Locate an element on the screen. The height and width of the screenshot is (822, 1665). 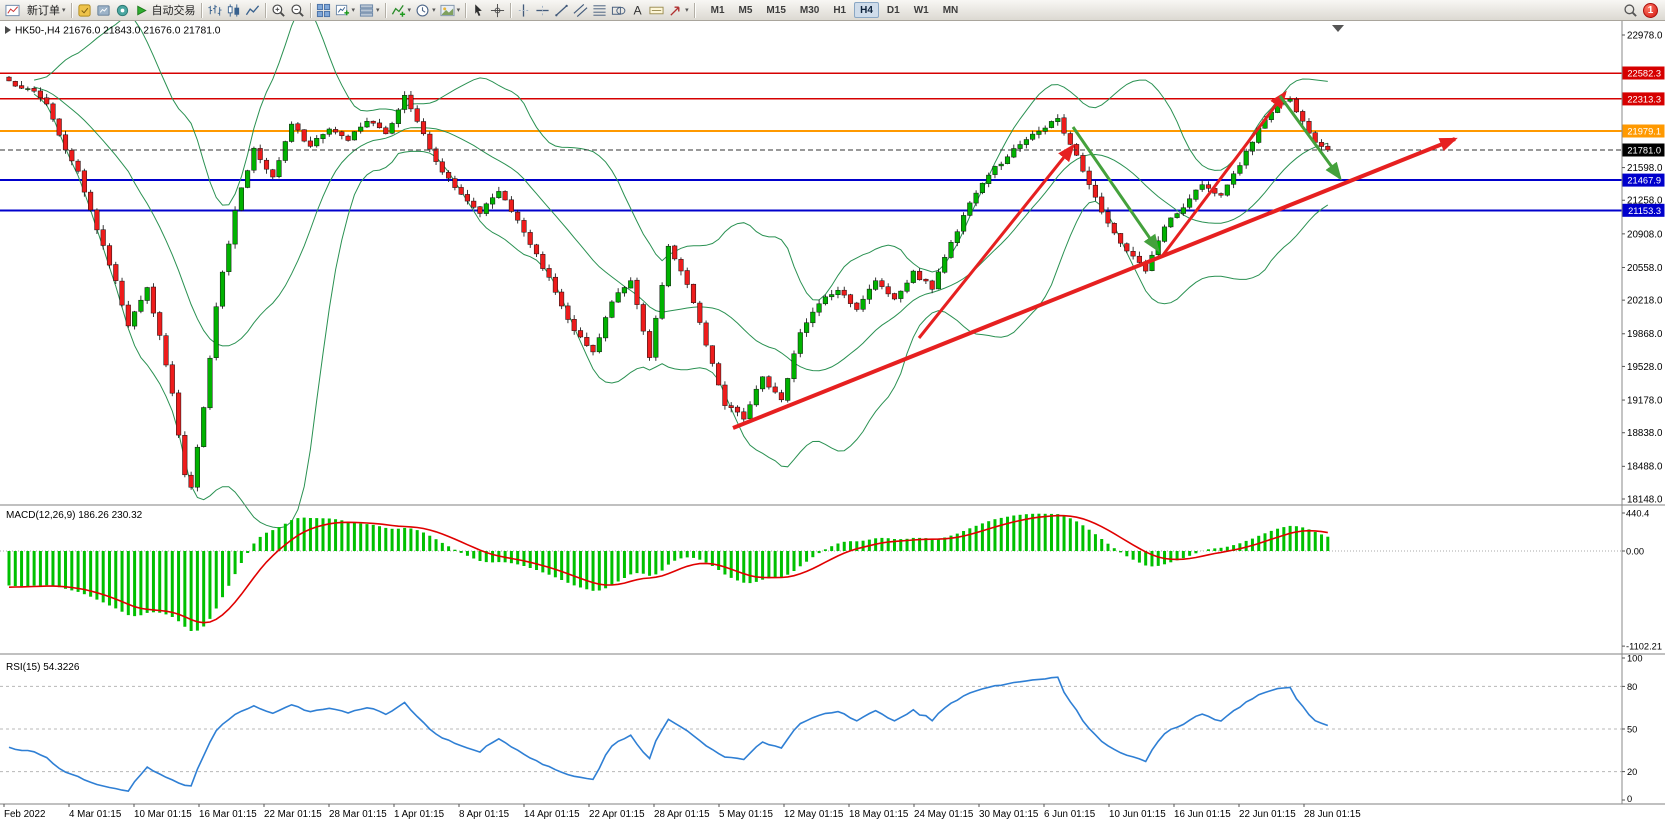
templates-icon: ▾ is located at coordinates (450, 10).